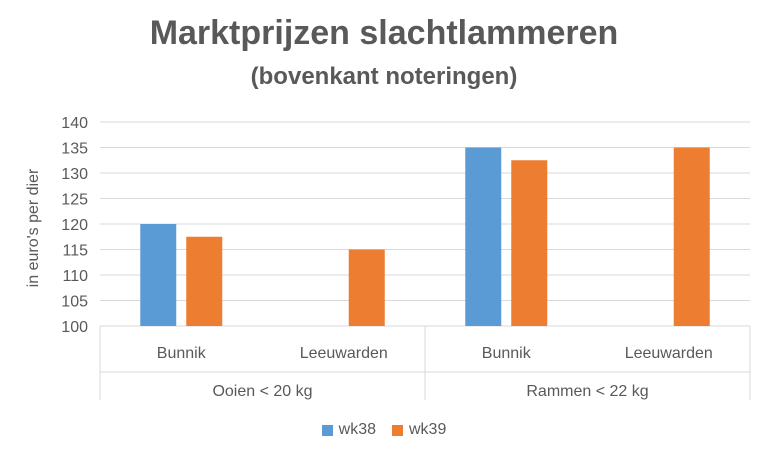 This screenshot has height=452, width=768. Describe the element at coordinates (74, 149) in the screenshot. I see `y-tick-label: 135` at that location.